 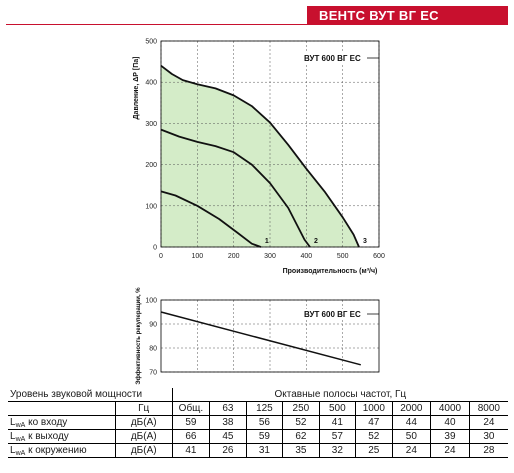 What do you see at coordinates (136, 88) in the screenshot?
I see `y-axis-label: Давление, ΔР [Па]` at bounding box center [136, 88].